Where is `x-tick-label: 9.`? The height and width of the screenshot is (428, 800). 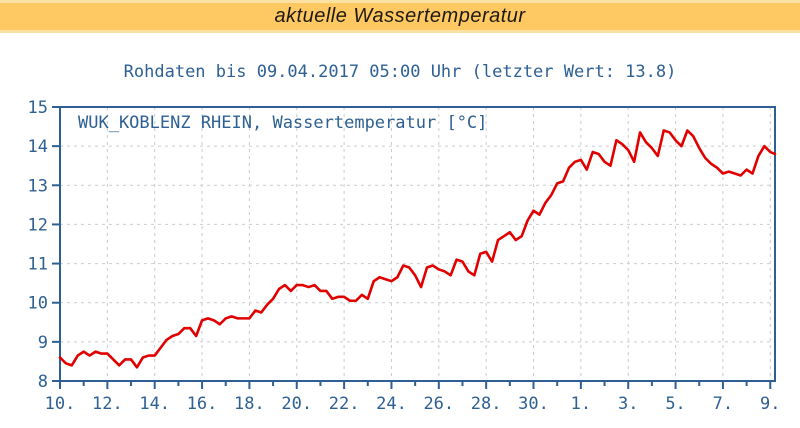 x-tick-label: 9. is located at coordinates (770, 404).